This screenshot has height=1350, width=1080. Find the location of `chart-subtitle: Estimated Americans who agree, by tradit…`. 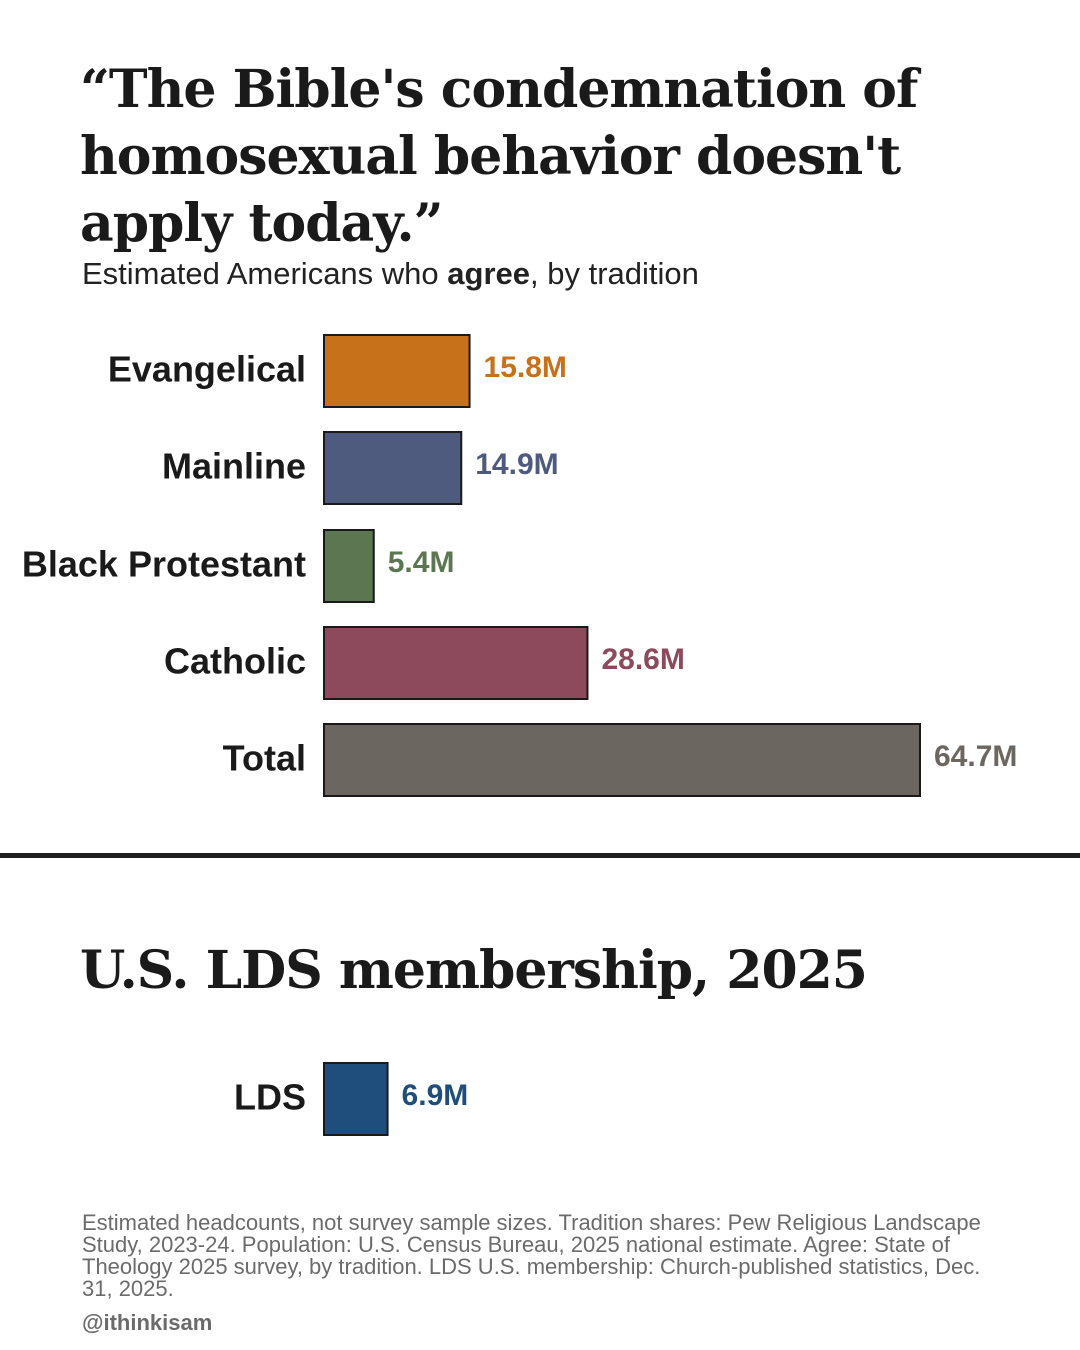

chart-subtitle: Estimated Americans who agree, by tradit… is located at coordinates (532, 274).